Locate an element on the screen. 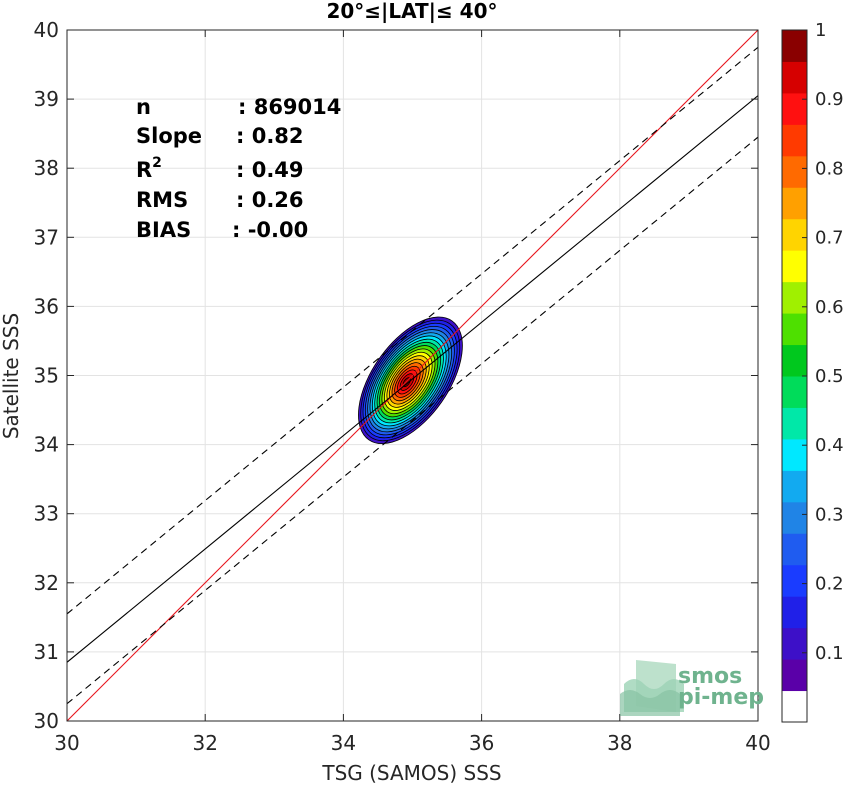  y-tick-label: 35 is located at coordinates (46, 376).